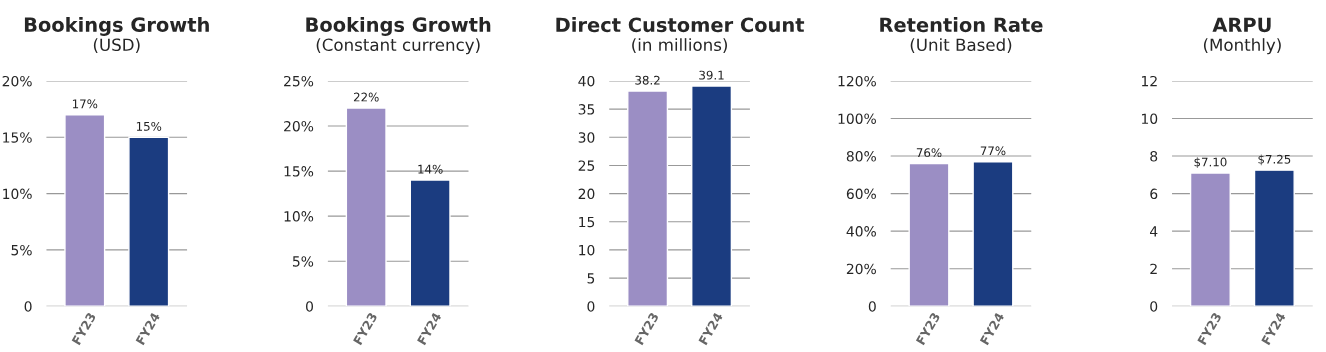 Image resolution: width=1326 pixels, height=352 pixels. What do you see at coordinates (993, 151) in the screenshot?
I see `data-label: 77%` at bounding box center [993, 151].